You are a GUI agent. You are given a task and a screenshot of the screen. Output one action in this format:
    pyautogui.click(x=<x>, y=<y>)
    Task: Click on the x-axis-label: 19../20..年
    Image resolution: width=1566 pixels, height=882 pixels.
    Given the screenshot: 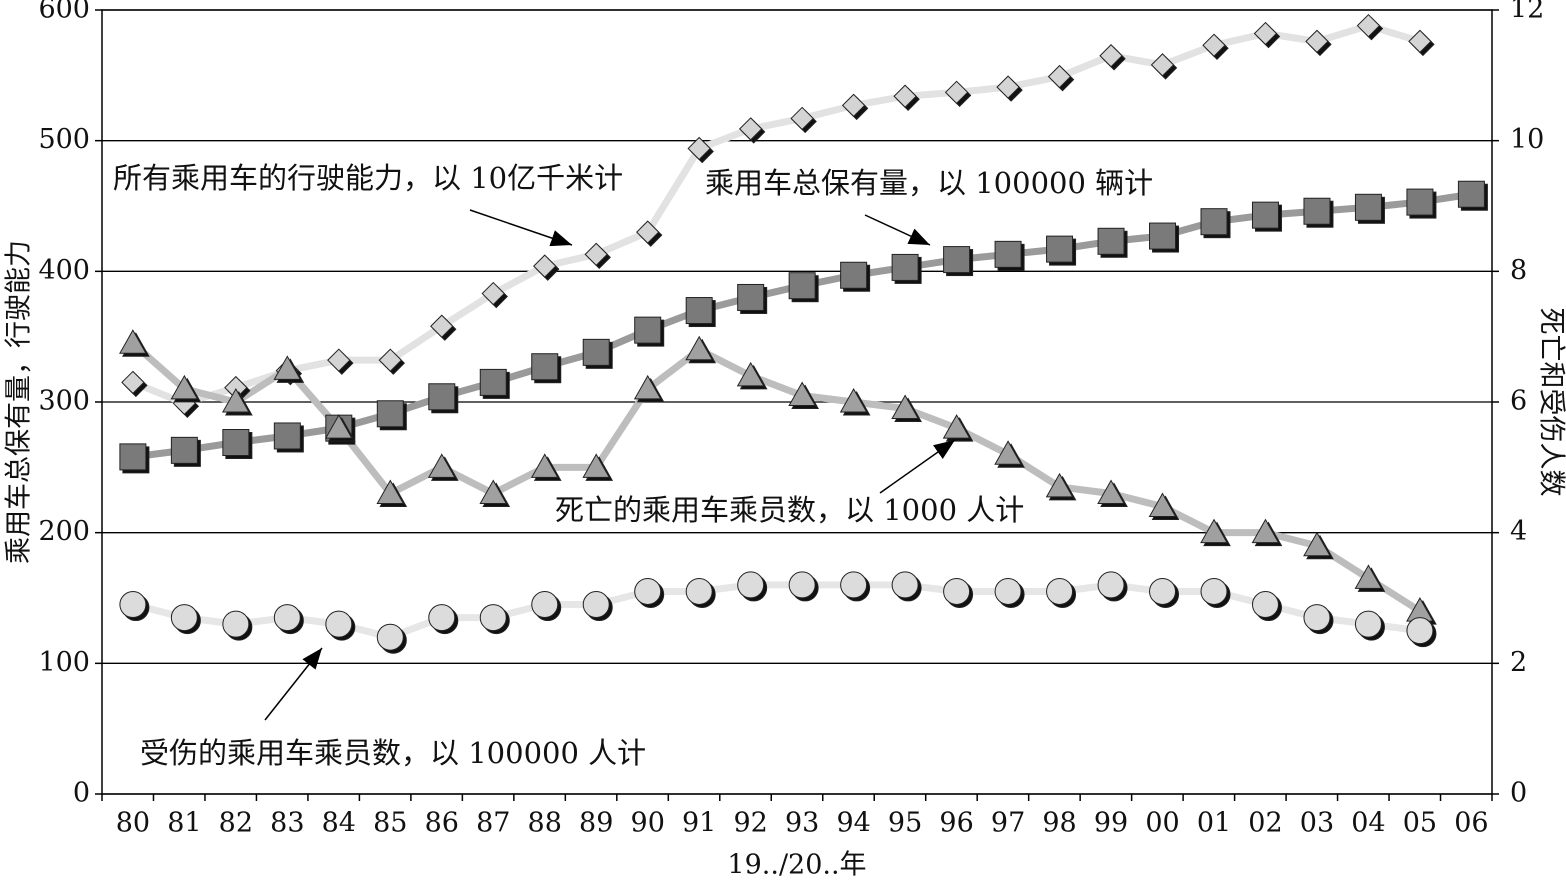 What is the action you would take?
    pyautogui.click(x=796, y=865)
    